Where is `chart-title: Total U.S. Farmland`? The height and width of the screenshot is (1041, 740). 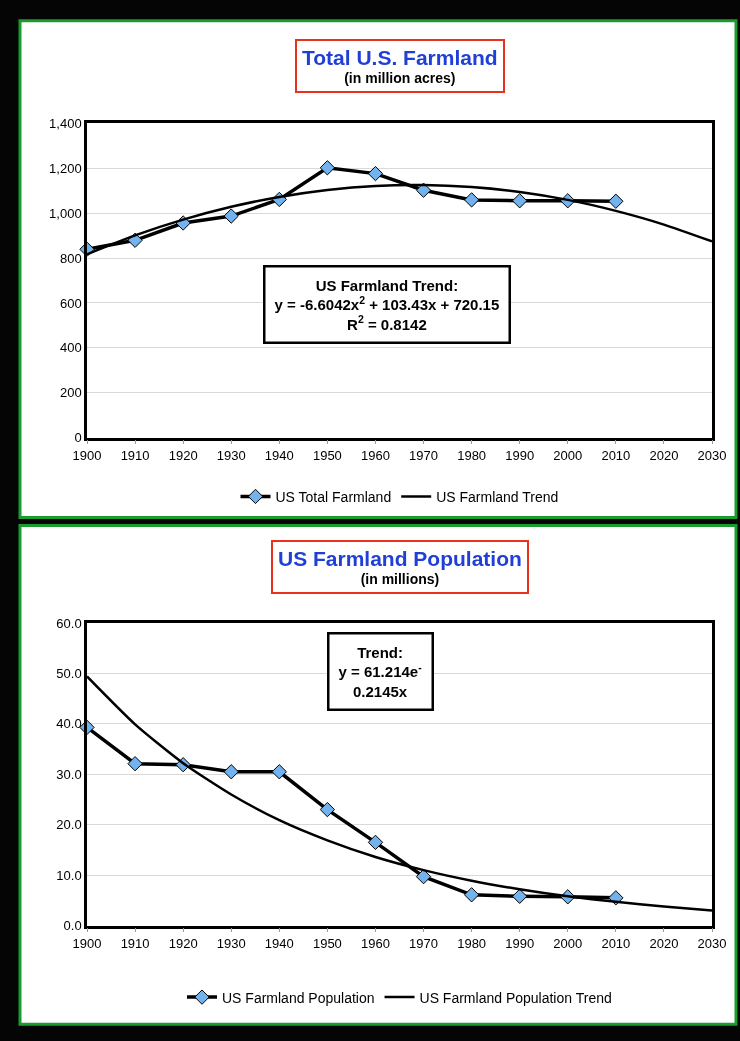
chart-title: Total U.S. Farmland is located at coordinates (400, 57).